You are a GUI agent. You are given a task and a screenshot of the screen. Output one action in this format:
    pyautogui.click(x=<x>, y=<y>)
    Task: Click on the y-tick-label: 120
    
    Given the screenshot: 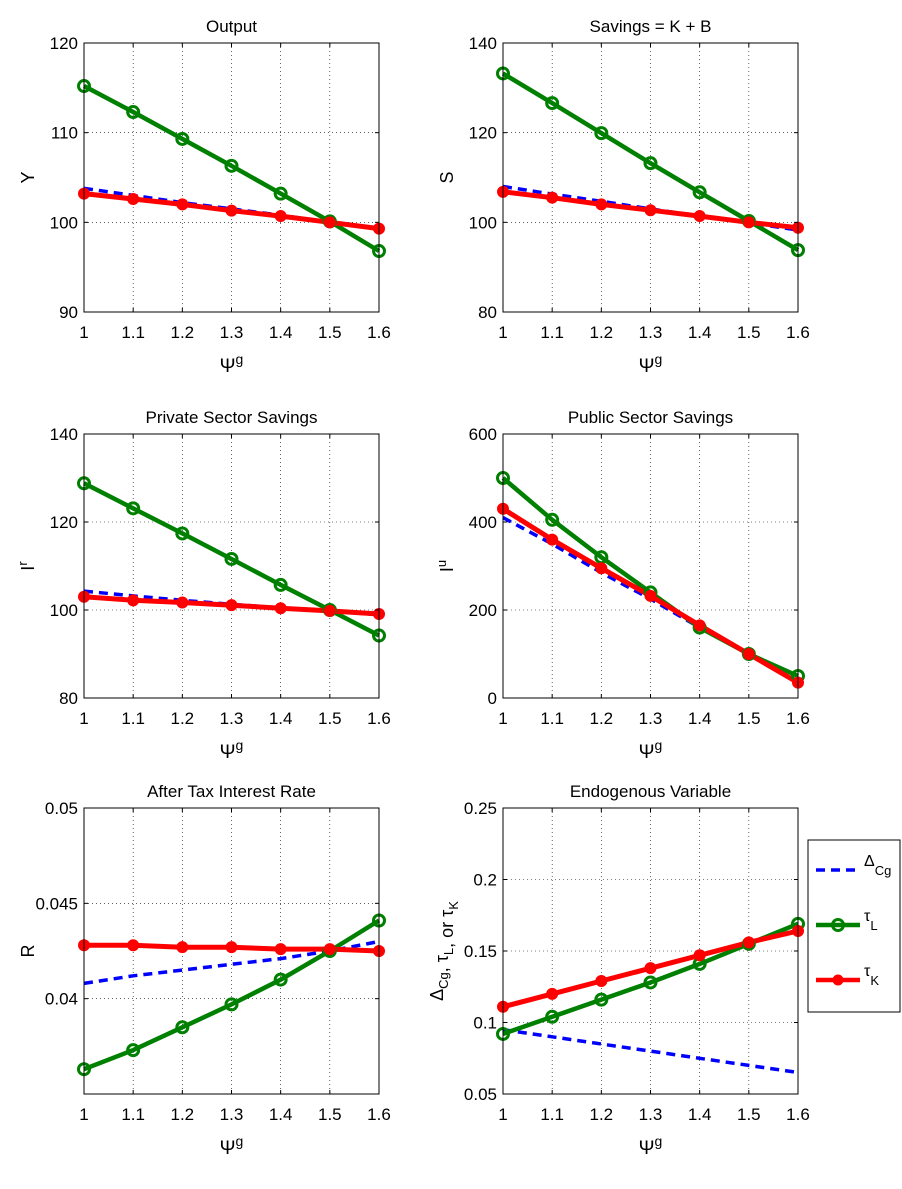 What is the action you would take?
    pyautogui.click(x=64, y=522)
    